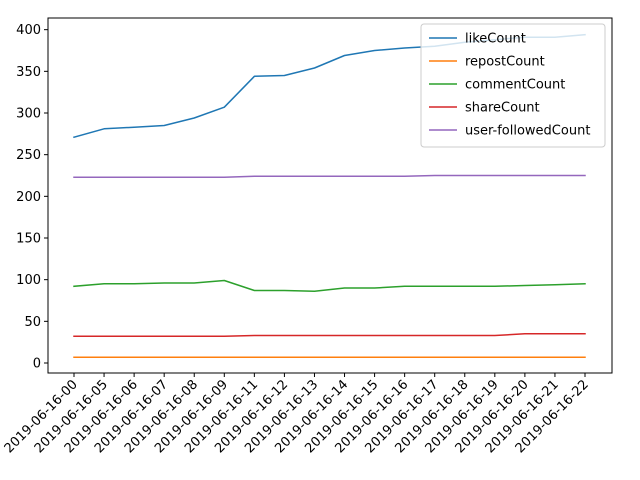  Describe the element at coordinates (37, 364) in the screenshot. I see `y-tick-label: 0` at that location.